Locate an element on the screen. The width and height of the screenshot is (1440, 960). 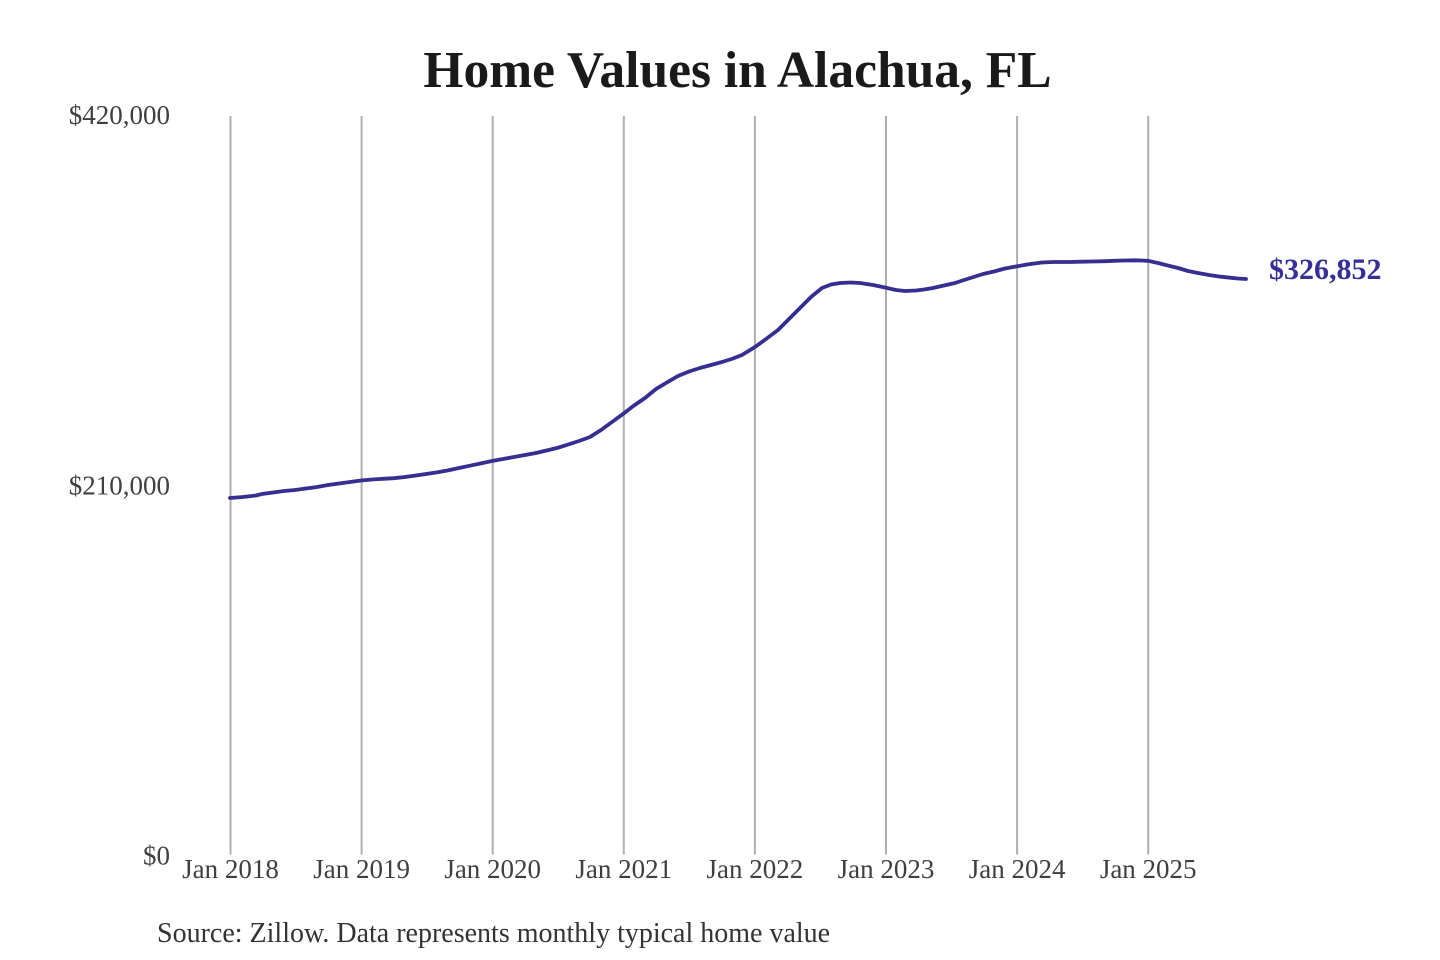
svg-text: $420,000 is located at coordinates (119, 115).